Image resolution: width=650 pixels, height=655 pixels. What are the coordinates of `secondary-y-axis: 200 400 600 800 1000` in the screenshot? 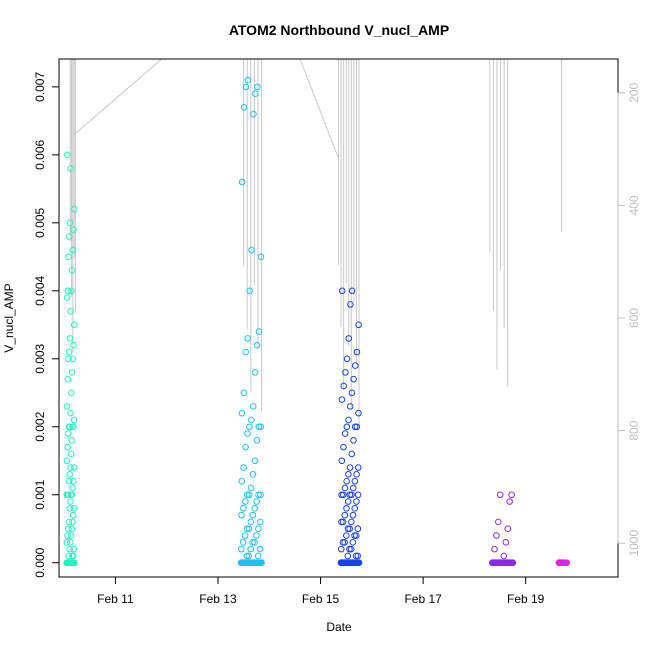 It's located at (629, 319).